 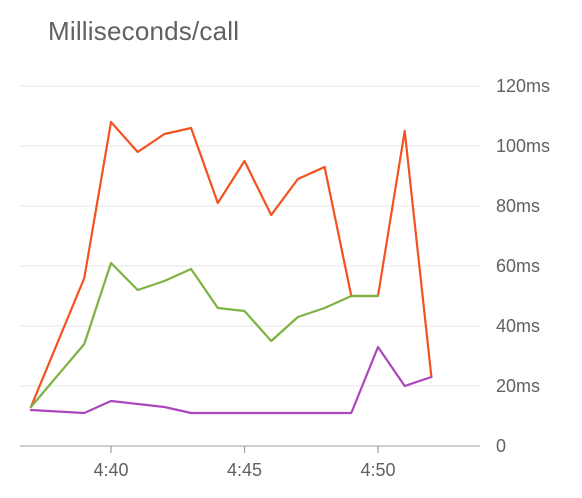 I want to click on y-tick-label: 0, so click(x=501, y=446).